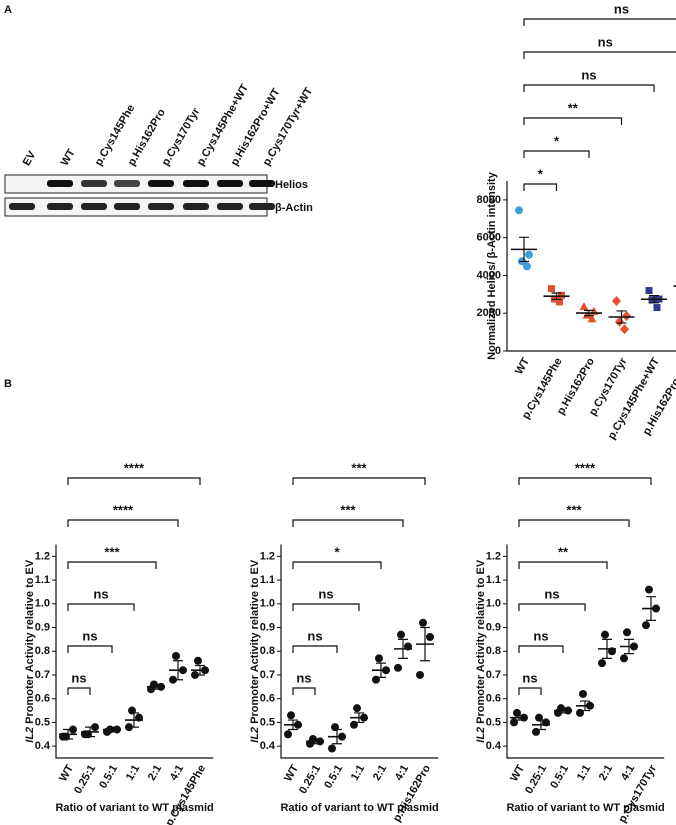 This screenshot has height=825, width=676. What do you see at coordinates (337, 551) in the screenshot?
I see `significance-label: *` at bounding box center [337, 551].